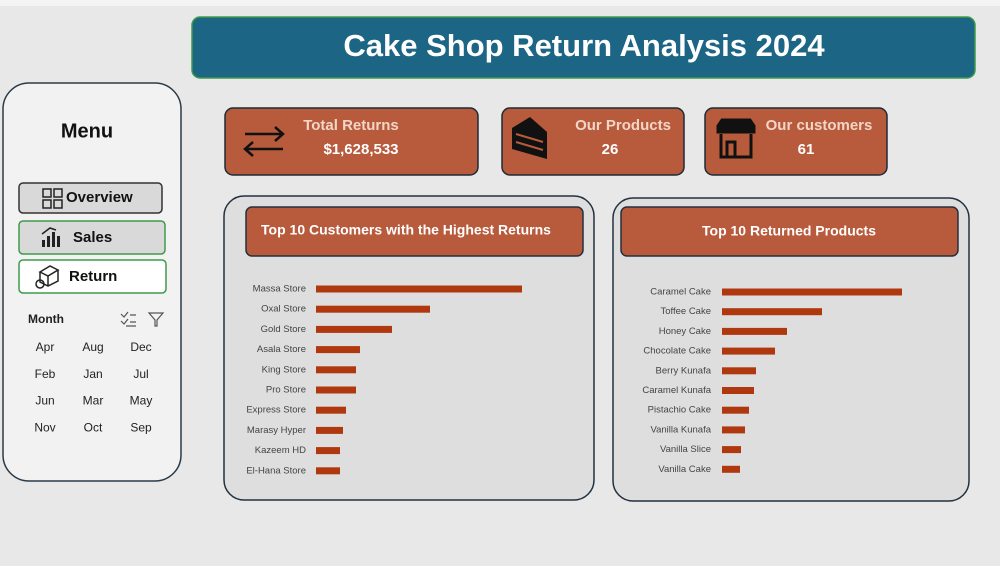 The width and height of the screenshot is (1000, 566). Describe the element at coordinates (92, 347) in the screenshot. I see `slicer-item: Aug` at that location.